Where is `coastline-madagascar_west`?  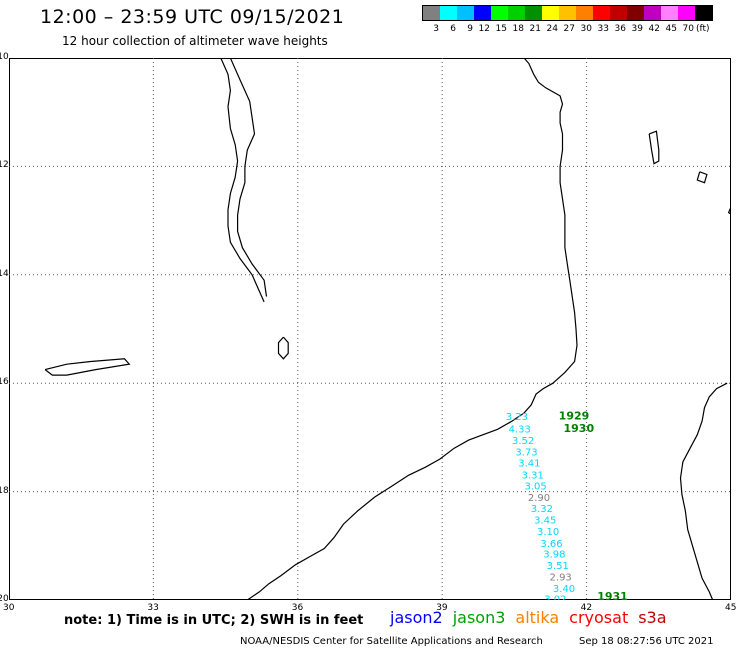
coastline-madagascar_west is located at coordinates (703, 491).